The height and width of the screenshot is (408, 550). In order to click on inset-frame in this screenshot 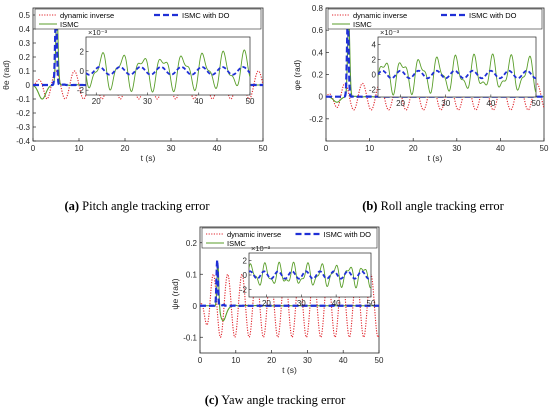, I will do `click(457, 67)`.